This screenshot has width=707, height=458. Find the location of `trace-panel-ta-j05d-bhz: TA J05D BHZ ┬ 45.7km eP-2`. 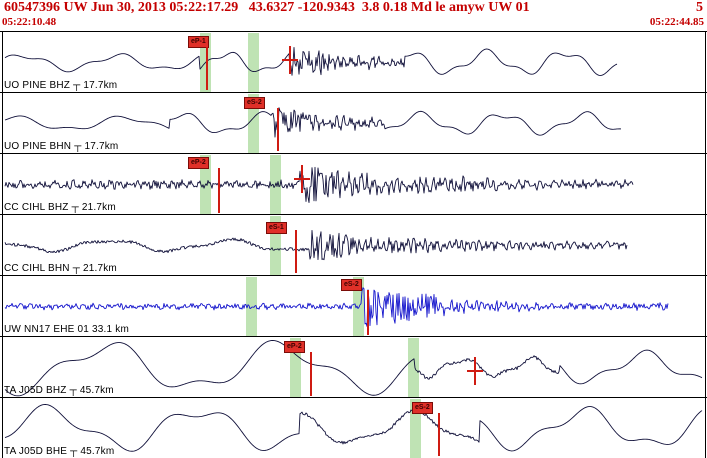

trace-panel-ta-j05d-bhz: TA J05D BHZ ┬ 45.7km eP-2 is located at coordinates (353, 367).